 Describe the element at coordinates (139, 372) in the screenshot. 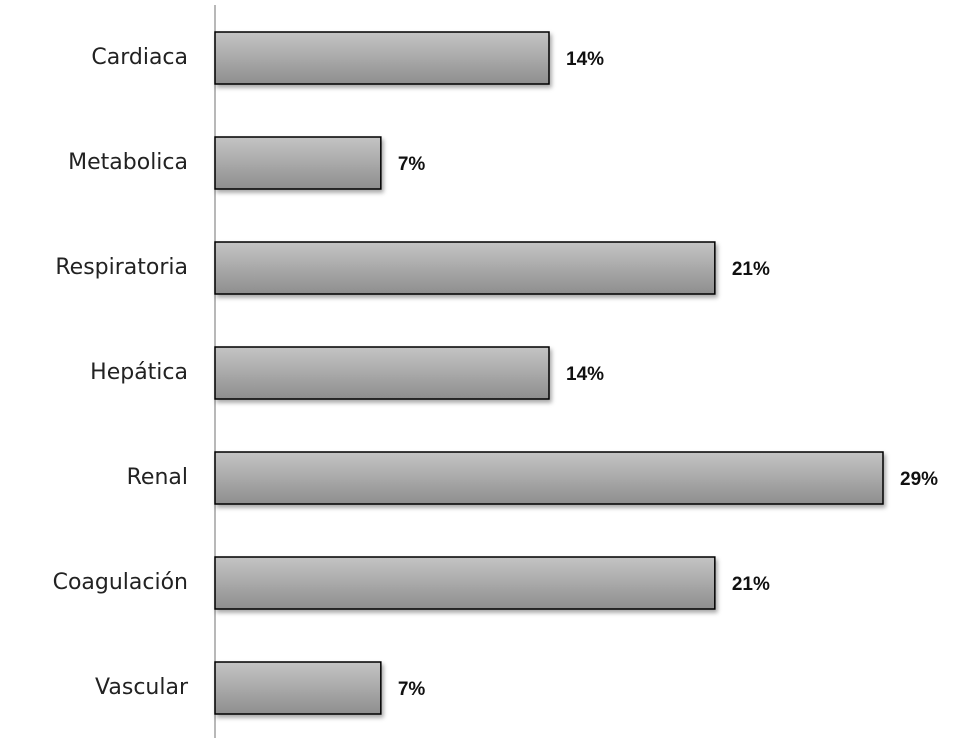

I see `category-label: Hepática` at that location.